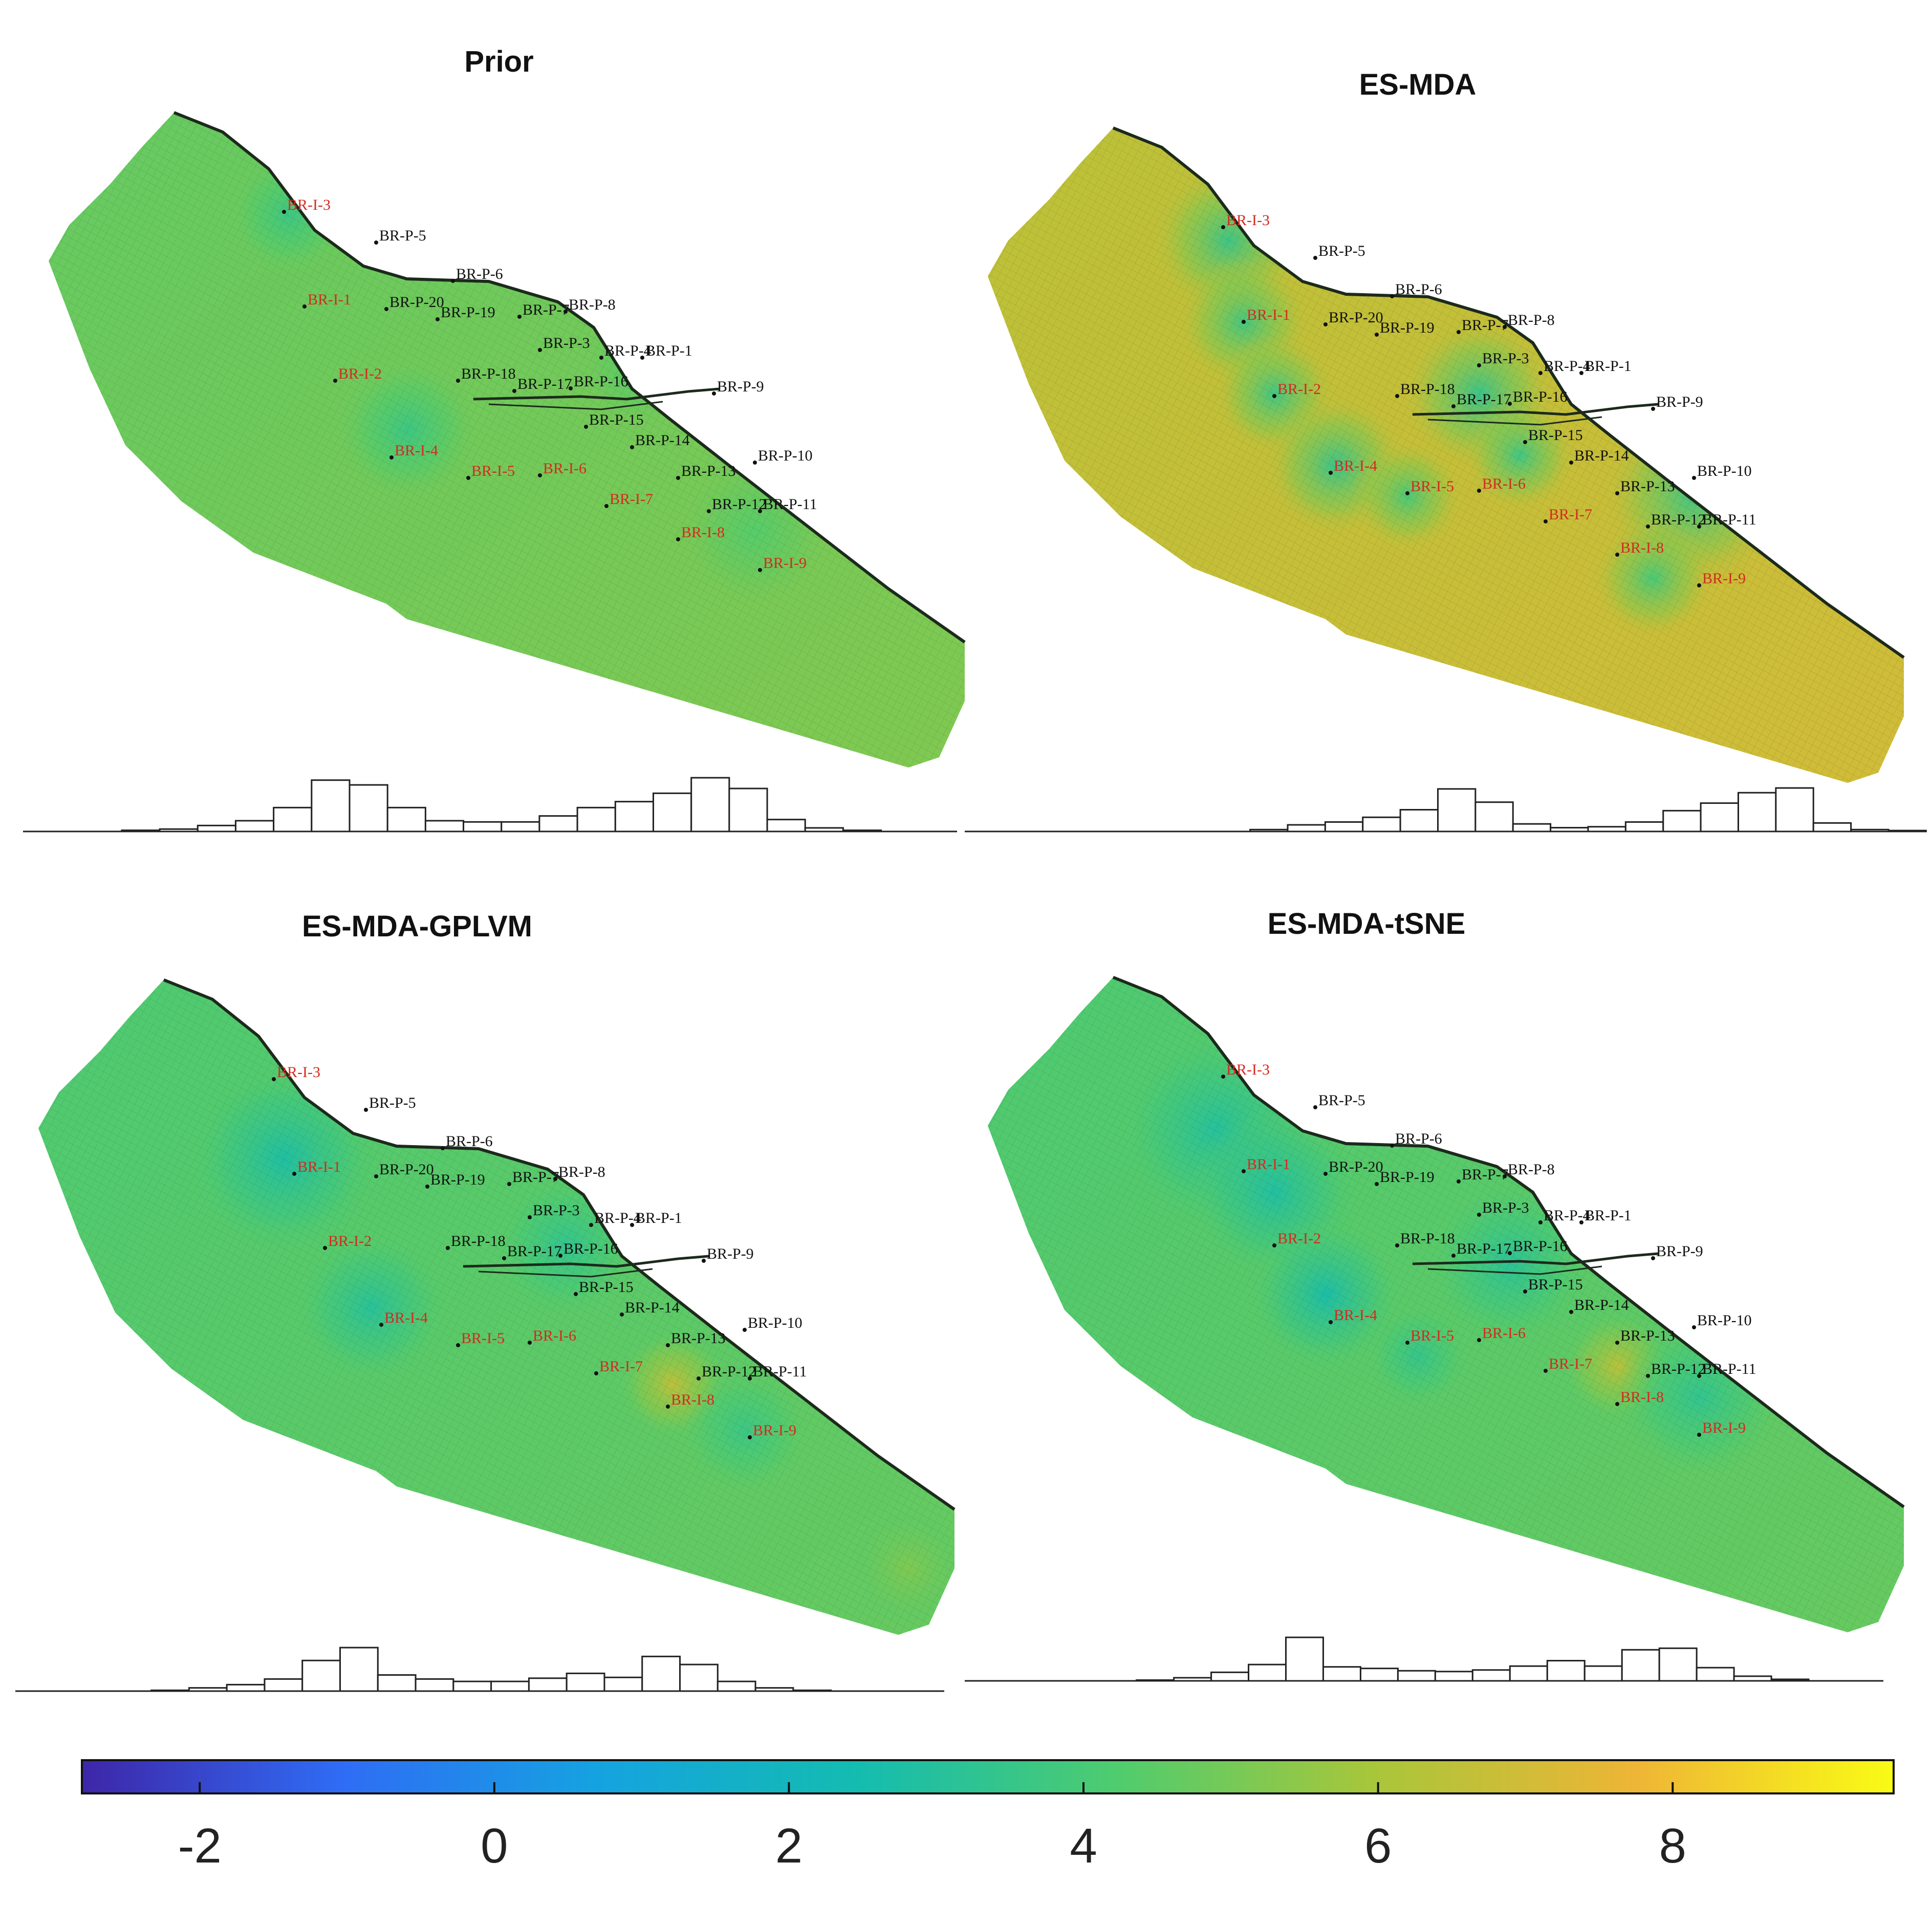 The height and width of the screenshot is (1906, 1932). I want to click on well-label: BR-P-18, so click(478, 1242).